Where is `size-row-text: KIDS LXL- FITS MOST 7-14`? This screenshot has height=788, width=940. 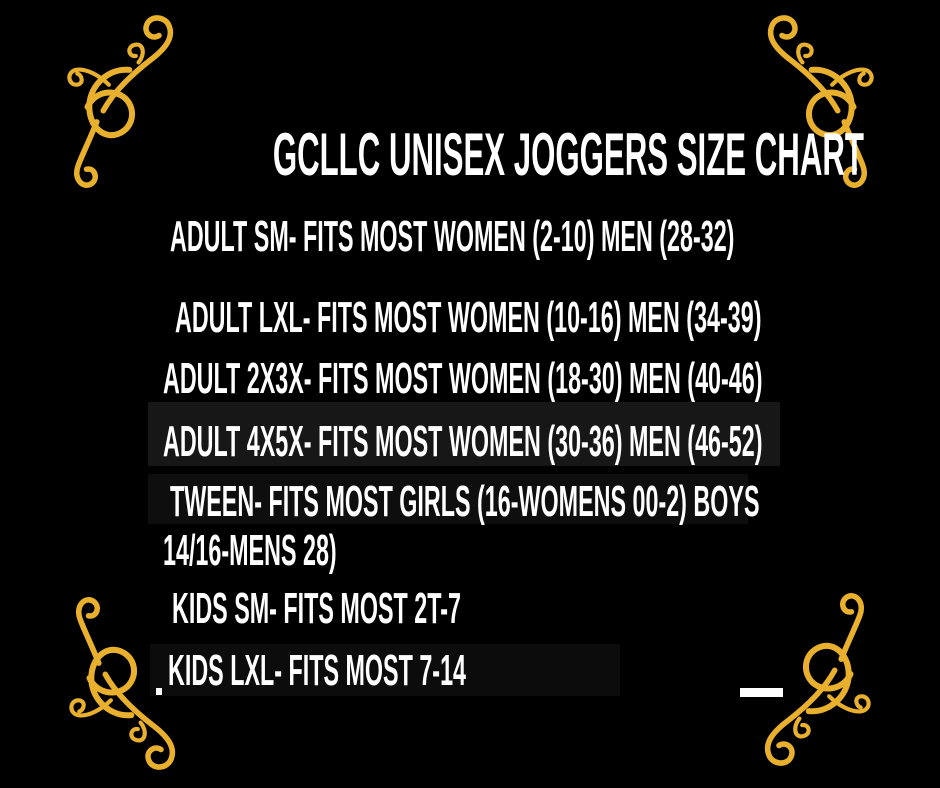 size-row-text: KIDS LXL- FITS MOST 7-14 is located at coordinates (317, 670).